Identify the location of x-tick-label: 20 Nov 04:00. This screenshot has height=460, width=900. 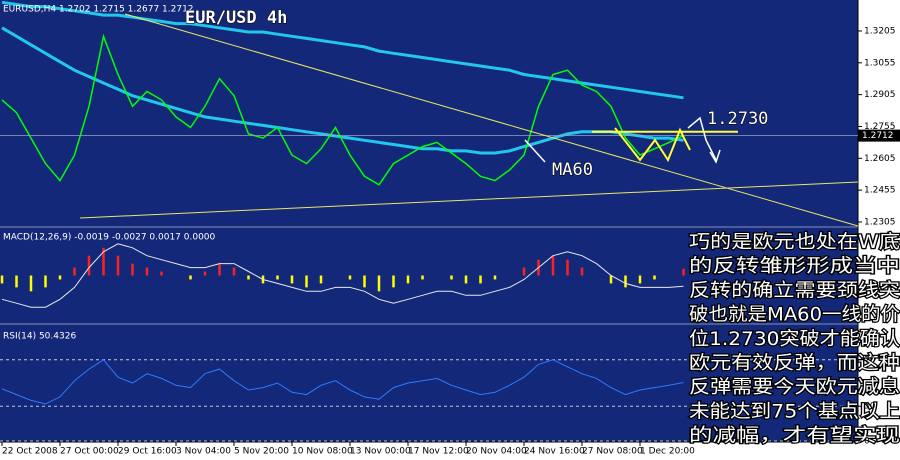
(496, 452).